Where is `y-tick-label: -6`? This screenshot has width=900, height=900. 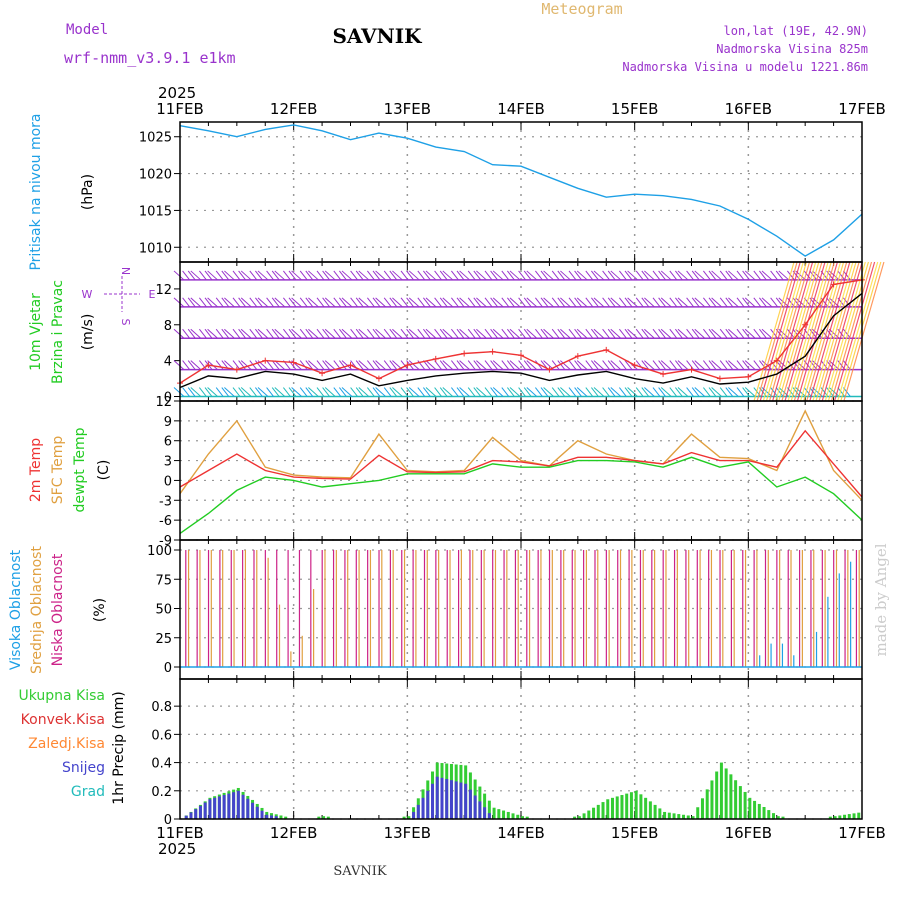 y-tick-label: -6 is located at coordinates (165, 521).